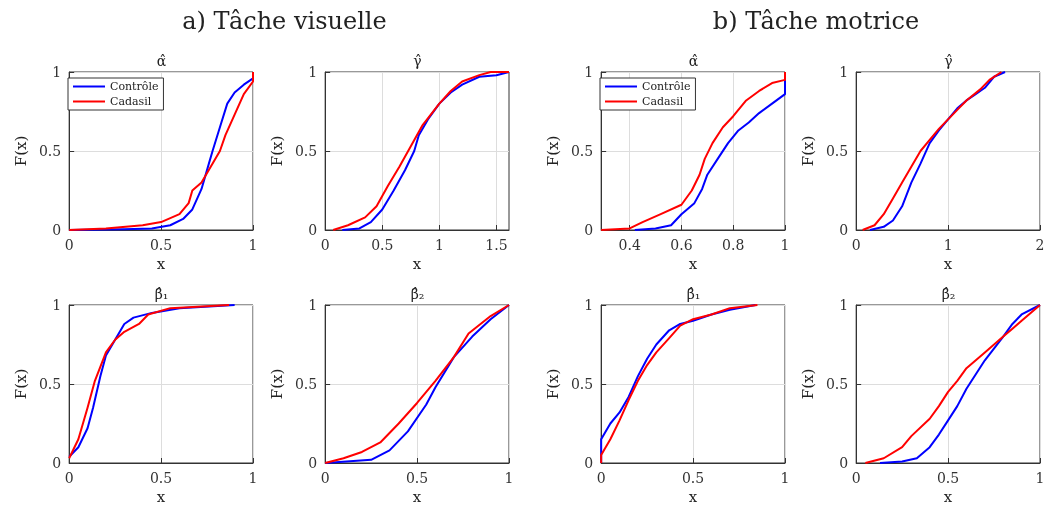 This screenshot has width=1045, height=507. I want to click on x-tick-label: 0.4, so click(629, 245).